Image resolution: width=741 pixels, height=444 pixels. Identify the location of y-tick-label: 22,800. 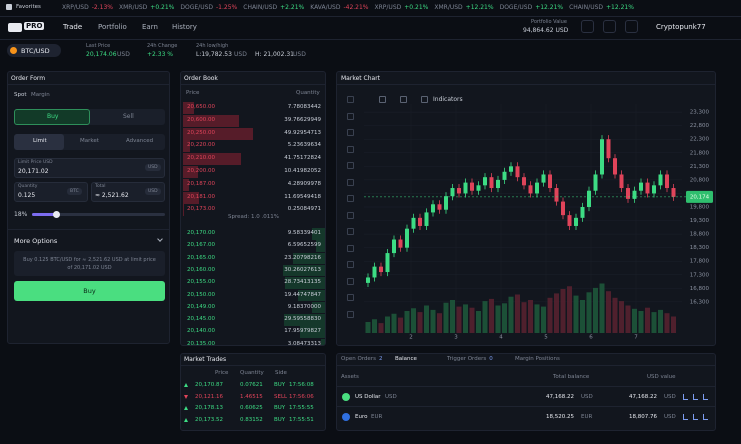
(700, 126).